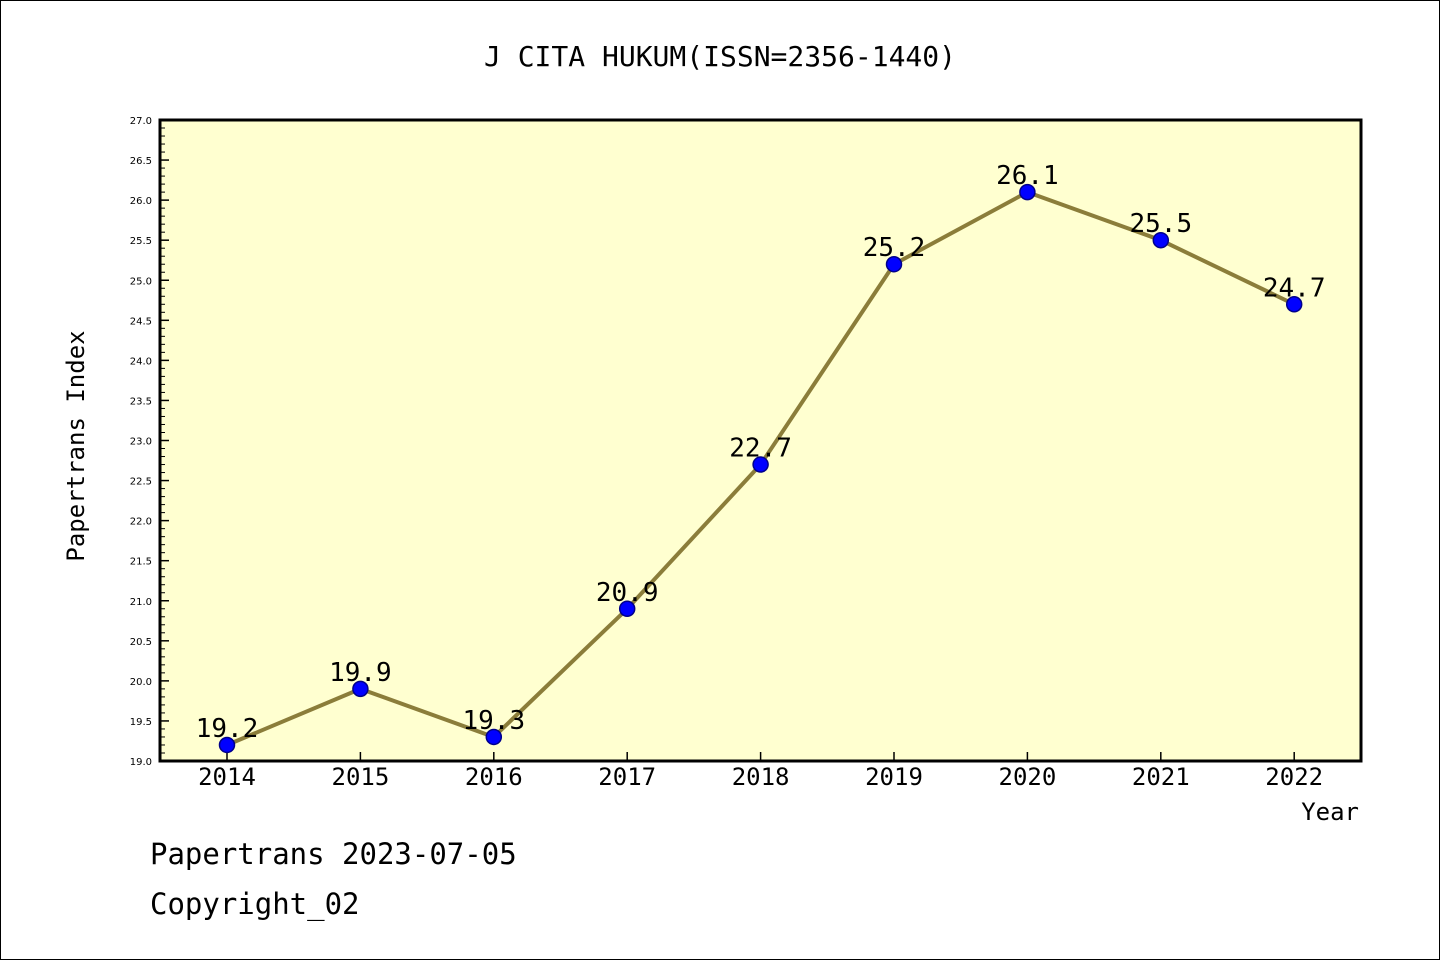  I want to click on data-label: 24.7, so click(1294, 288).